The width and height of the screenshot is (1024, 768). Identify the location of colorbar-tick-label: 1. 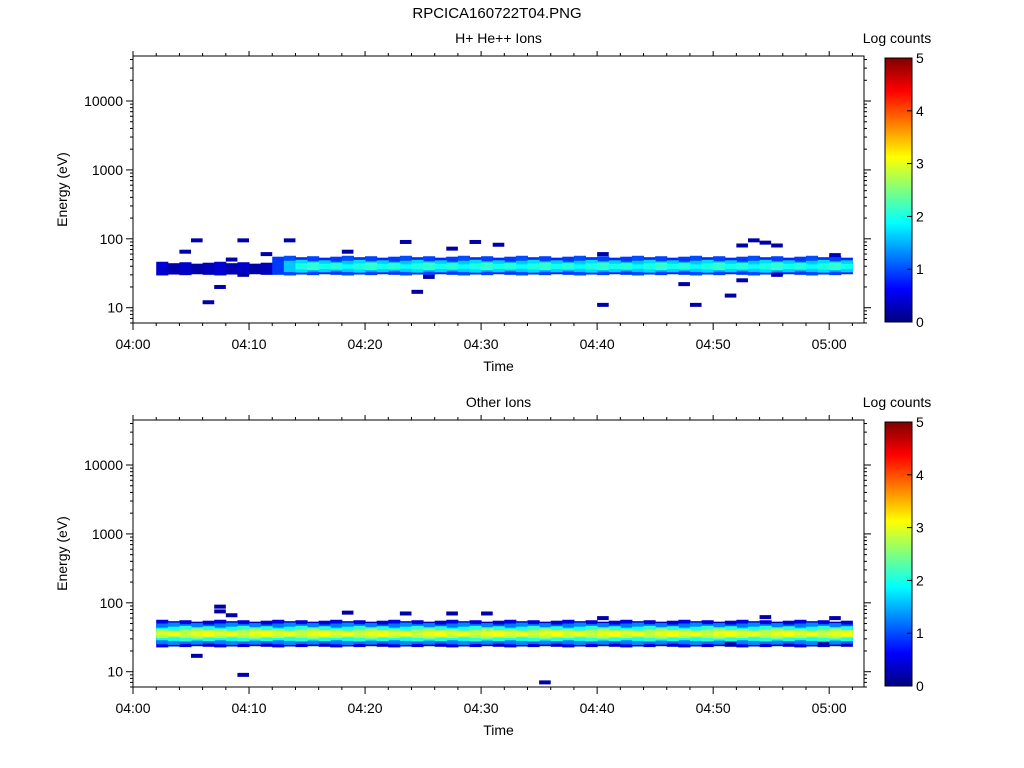
(920, 269).